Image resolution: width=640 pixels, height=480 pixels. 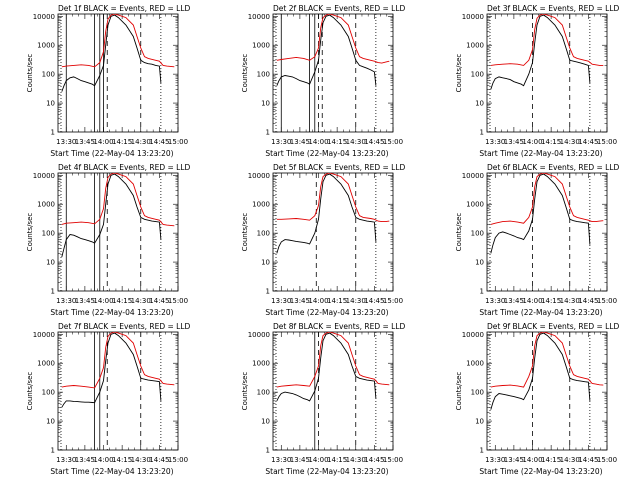 What do you see at coordinates (46, 364) in the screenshot?
I see `panel-7-ytick-label: 1000` at bounding box center [46, 364].